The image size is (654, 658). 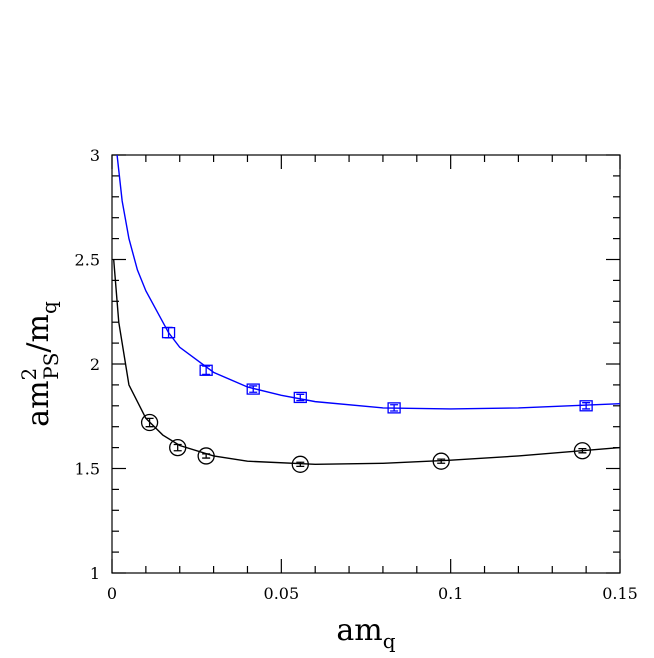 What do you see at coordinates (29, 374) in the screenshot?
I see `y-label-sup: 2` at bounding box center [29, 374].